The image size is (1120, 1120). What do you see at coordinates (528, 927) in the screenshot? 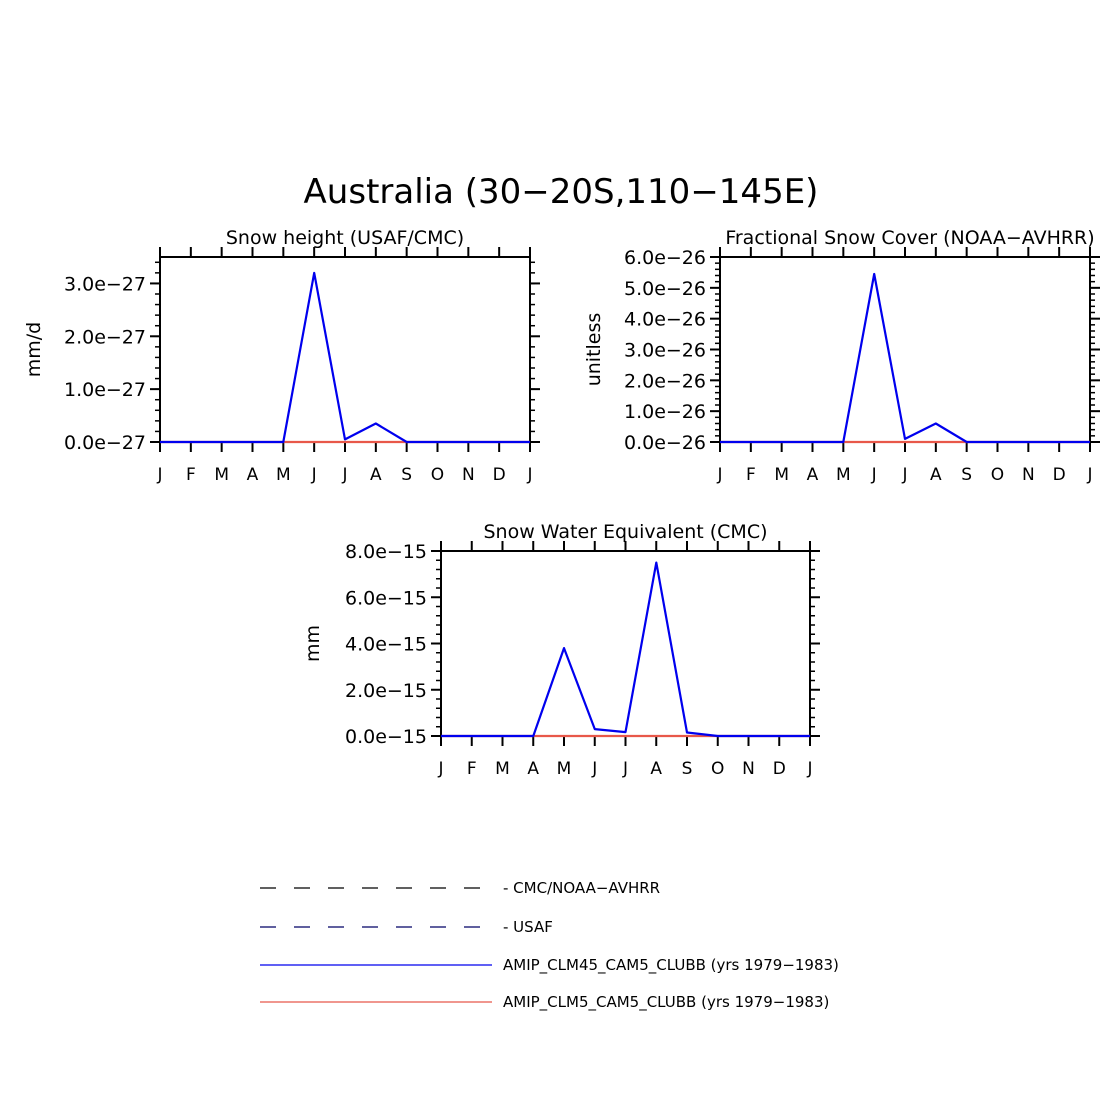
I see `legend-label: - USAF` at bounding box center [528, 927].